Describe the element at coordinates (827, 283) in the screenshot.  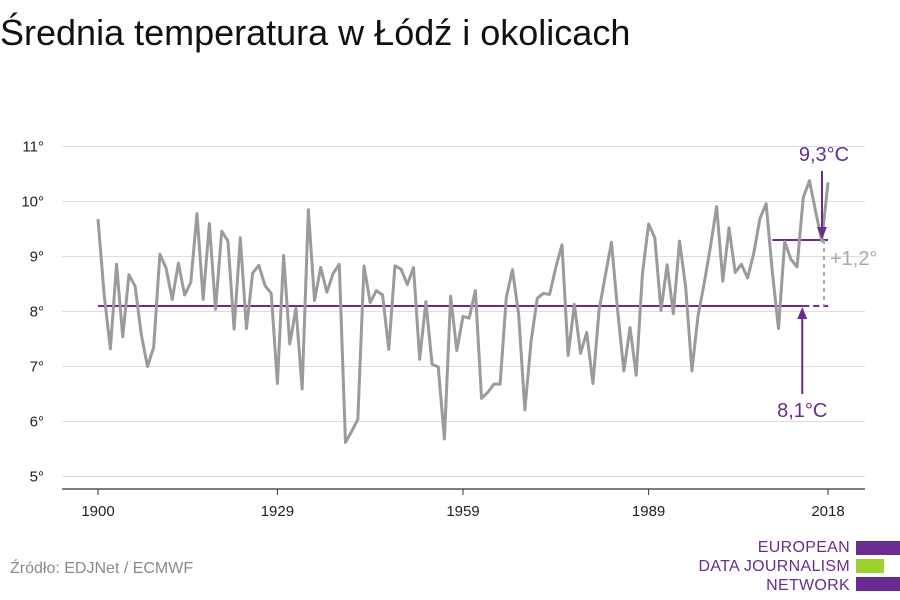
I see `annotations: +1,2° 9,3°C 8,1°C` at that location.